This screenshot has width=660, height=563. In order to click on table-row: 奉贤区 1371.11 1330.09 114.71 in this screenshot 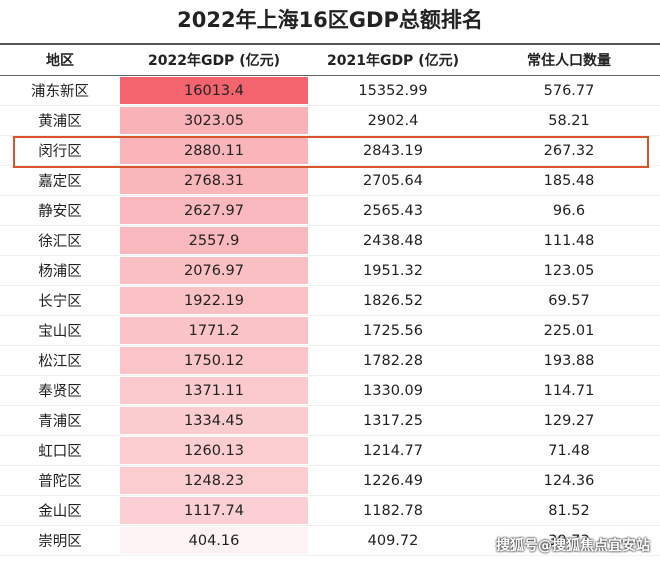, I will do `click(330, 390)`.